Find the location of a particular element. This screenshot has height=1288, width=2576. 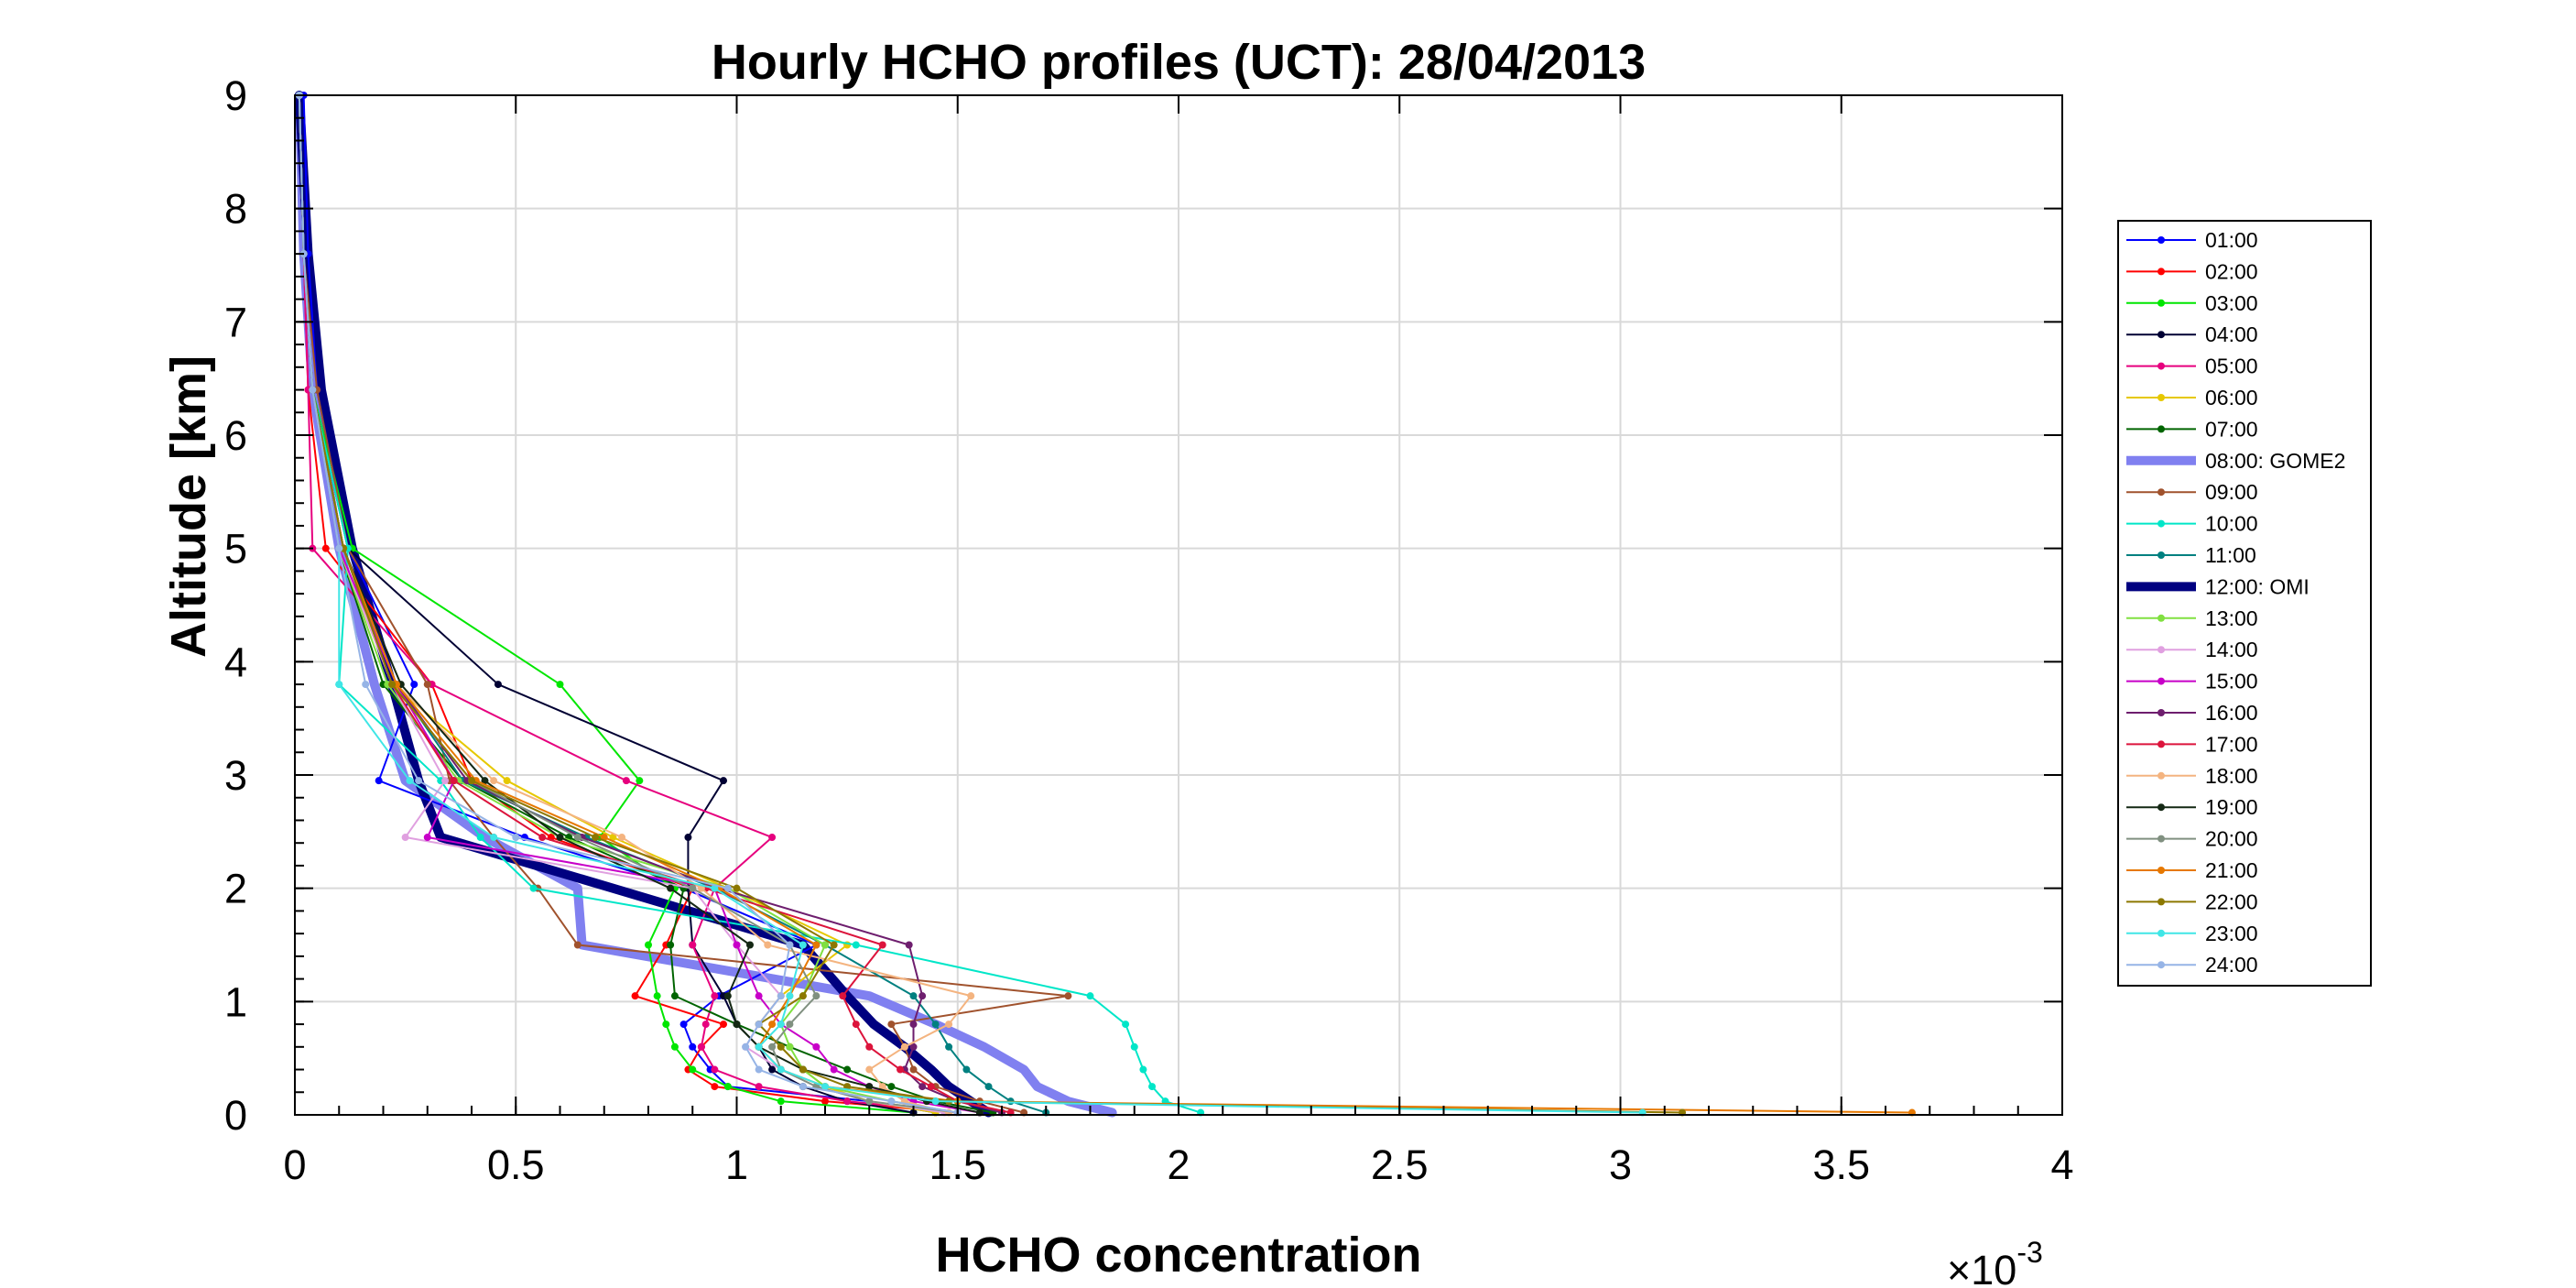

legend-label: 04:00 is located at coordinates (2231, 334).